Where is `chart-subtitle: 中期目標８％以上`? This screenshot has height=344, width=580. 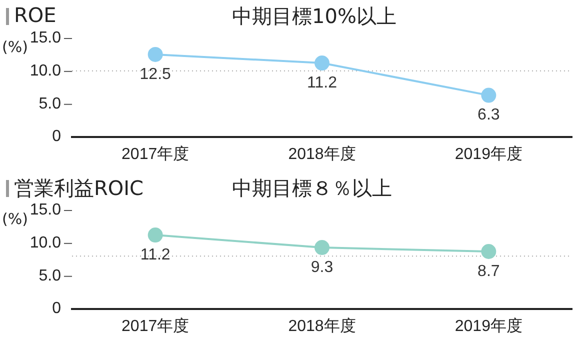 chart-subtitle: 中期目標８％以上 is located at coordinates (312, 188).